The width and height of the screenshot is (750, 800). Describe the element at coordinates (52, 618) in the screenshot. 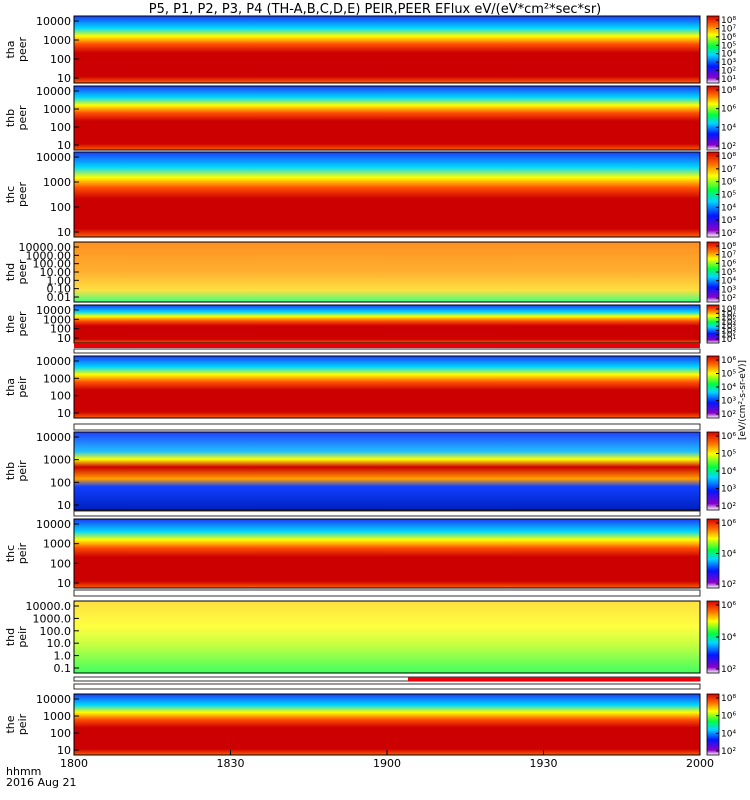

I see `y-tick-label: 1000.0` at that location.